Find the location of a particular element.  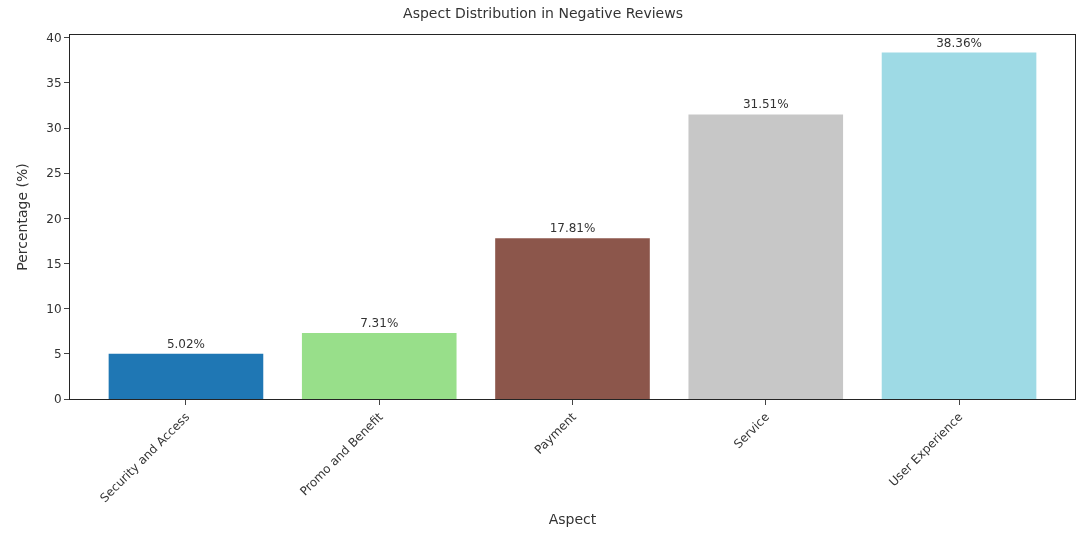

y-tick-label: 10 is located at coordinates (54, 308).